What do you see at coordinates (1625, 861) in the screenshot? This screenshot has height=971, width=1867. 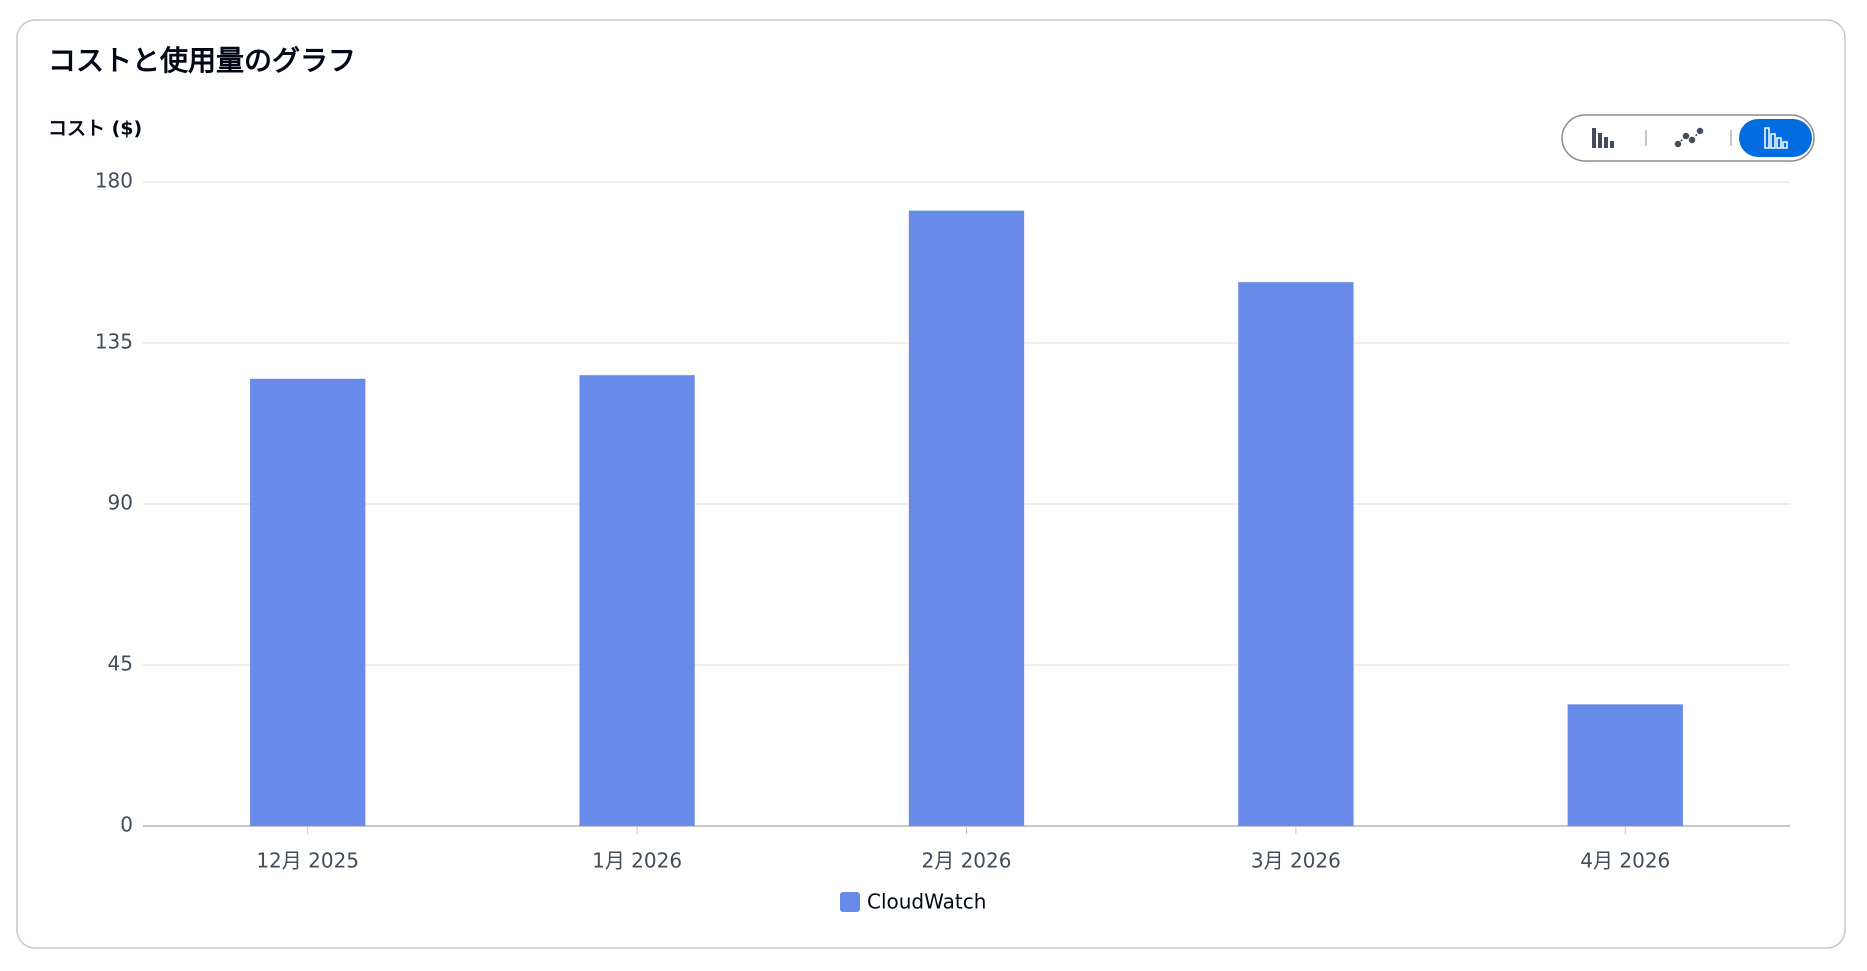 I see `x-tick-label: 4月 2026` at bounding box center [1625, 861].